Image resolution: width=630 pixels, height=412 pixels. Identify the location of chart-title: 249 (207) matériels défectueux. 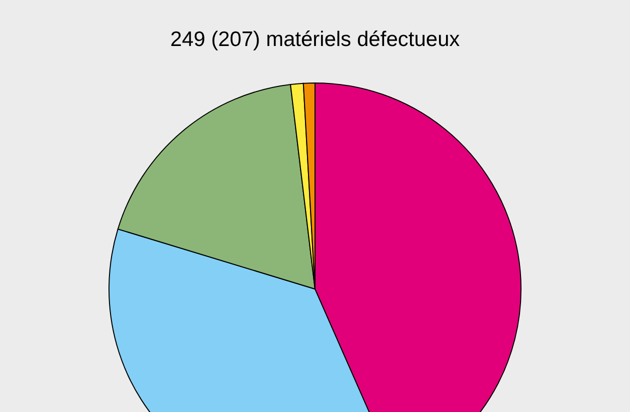
(315, 39).